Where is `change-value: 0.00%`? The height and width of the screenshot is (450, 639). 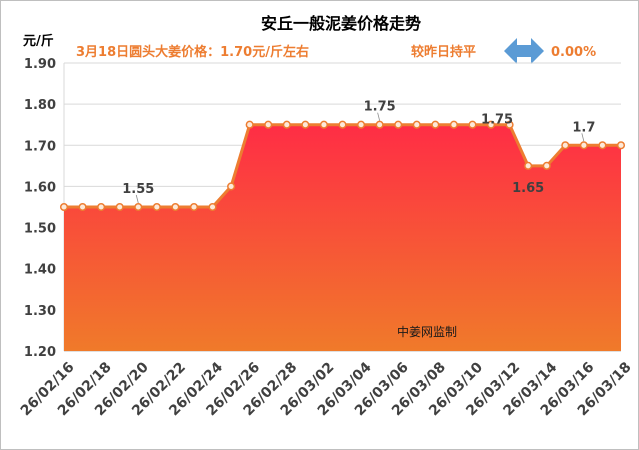 change-value: 0.00% is located at coordinates (573, 52).